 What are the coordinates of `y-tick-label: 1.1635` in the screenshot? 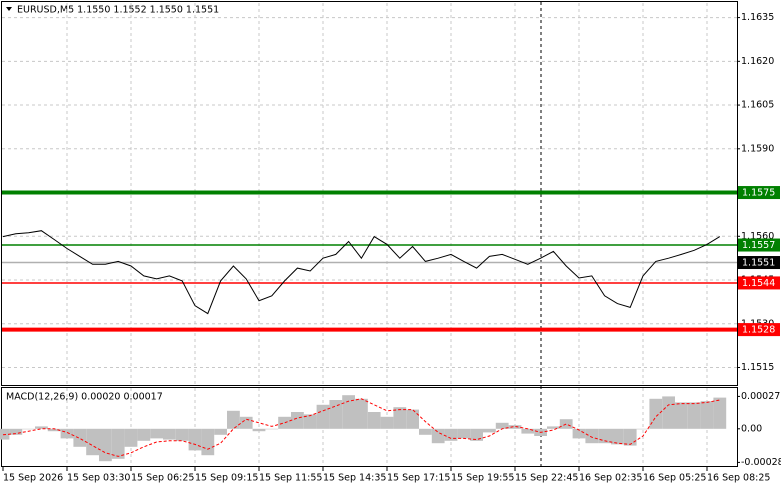 It's located at (757, 17).